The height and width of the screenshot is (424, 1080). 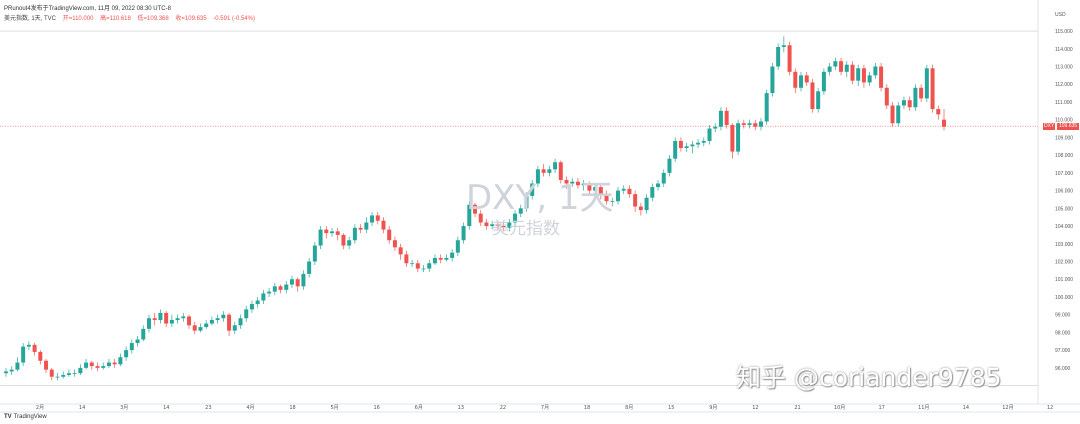 I want to click on y-tick-label: 105.000, so click(x=1064, y=209).